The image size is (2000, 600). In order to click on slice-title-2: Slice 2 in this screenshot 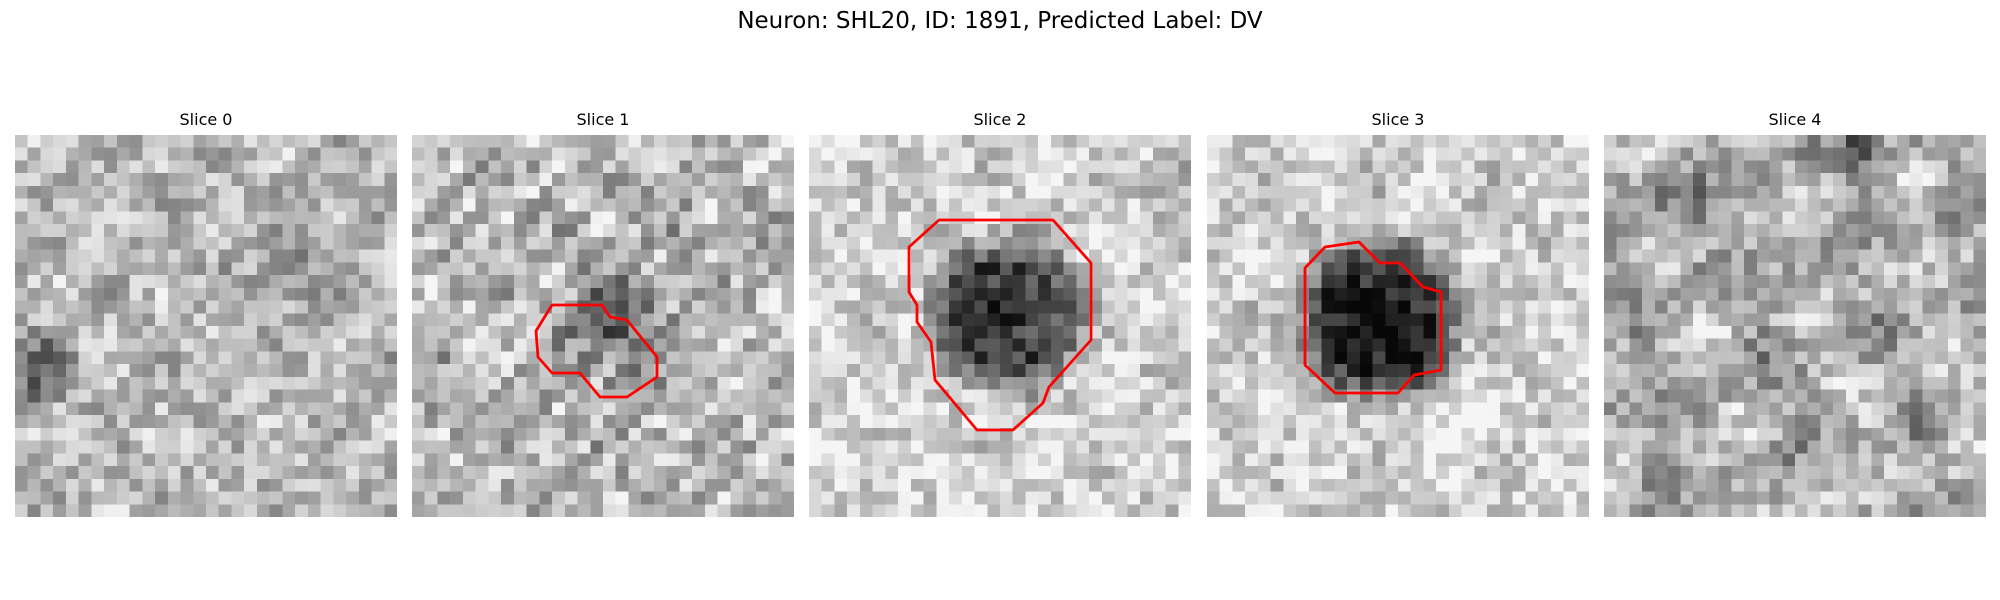, I will do `click(1000, 119)`.